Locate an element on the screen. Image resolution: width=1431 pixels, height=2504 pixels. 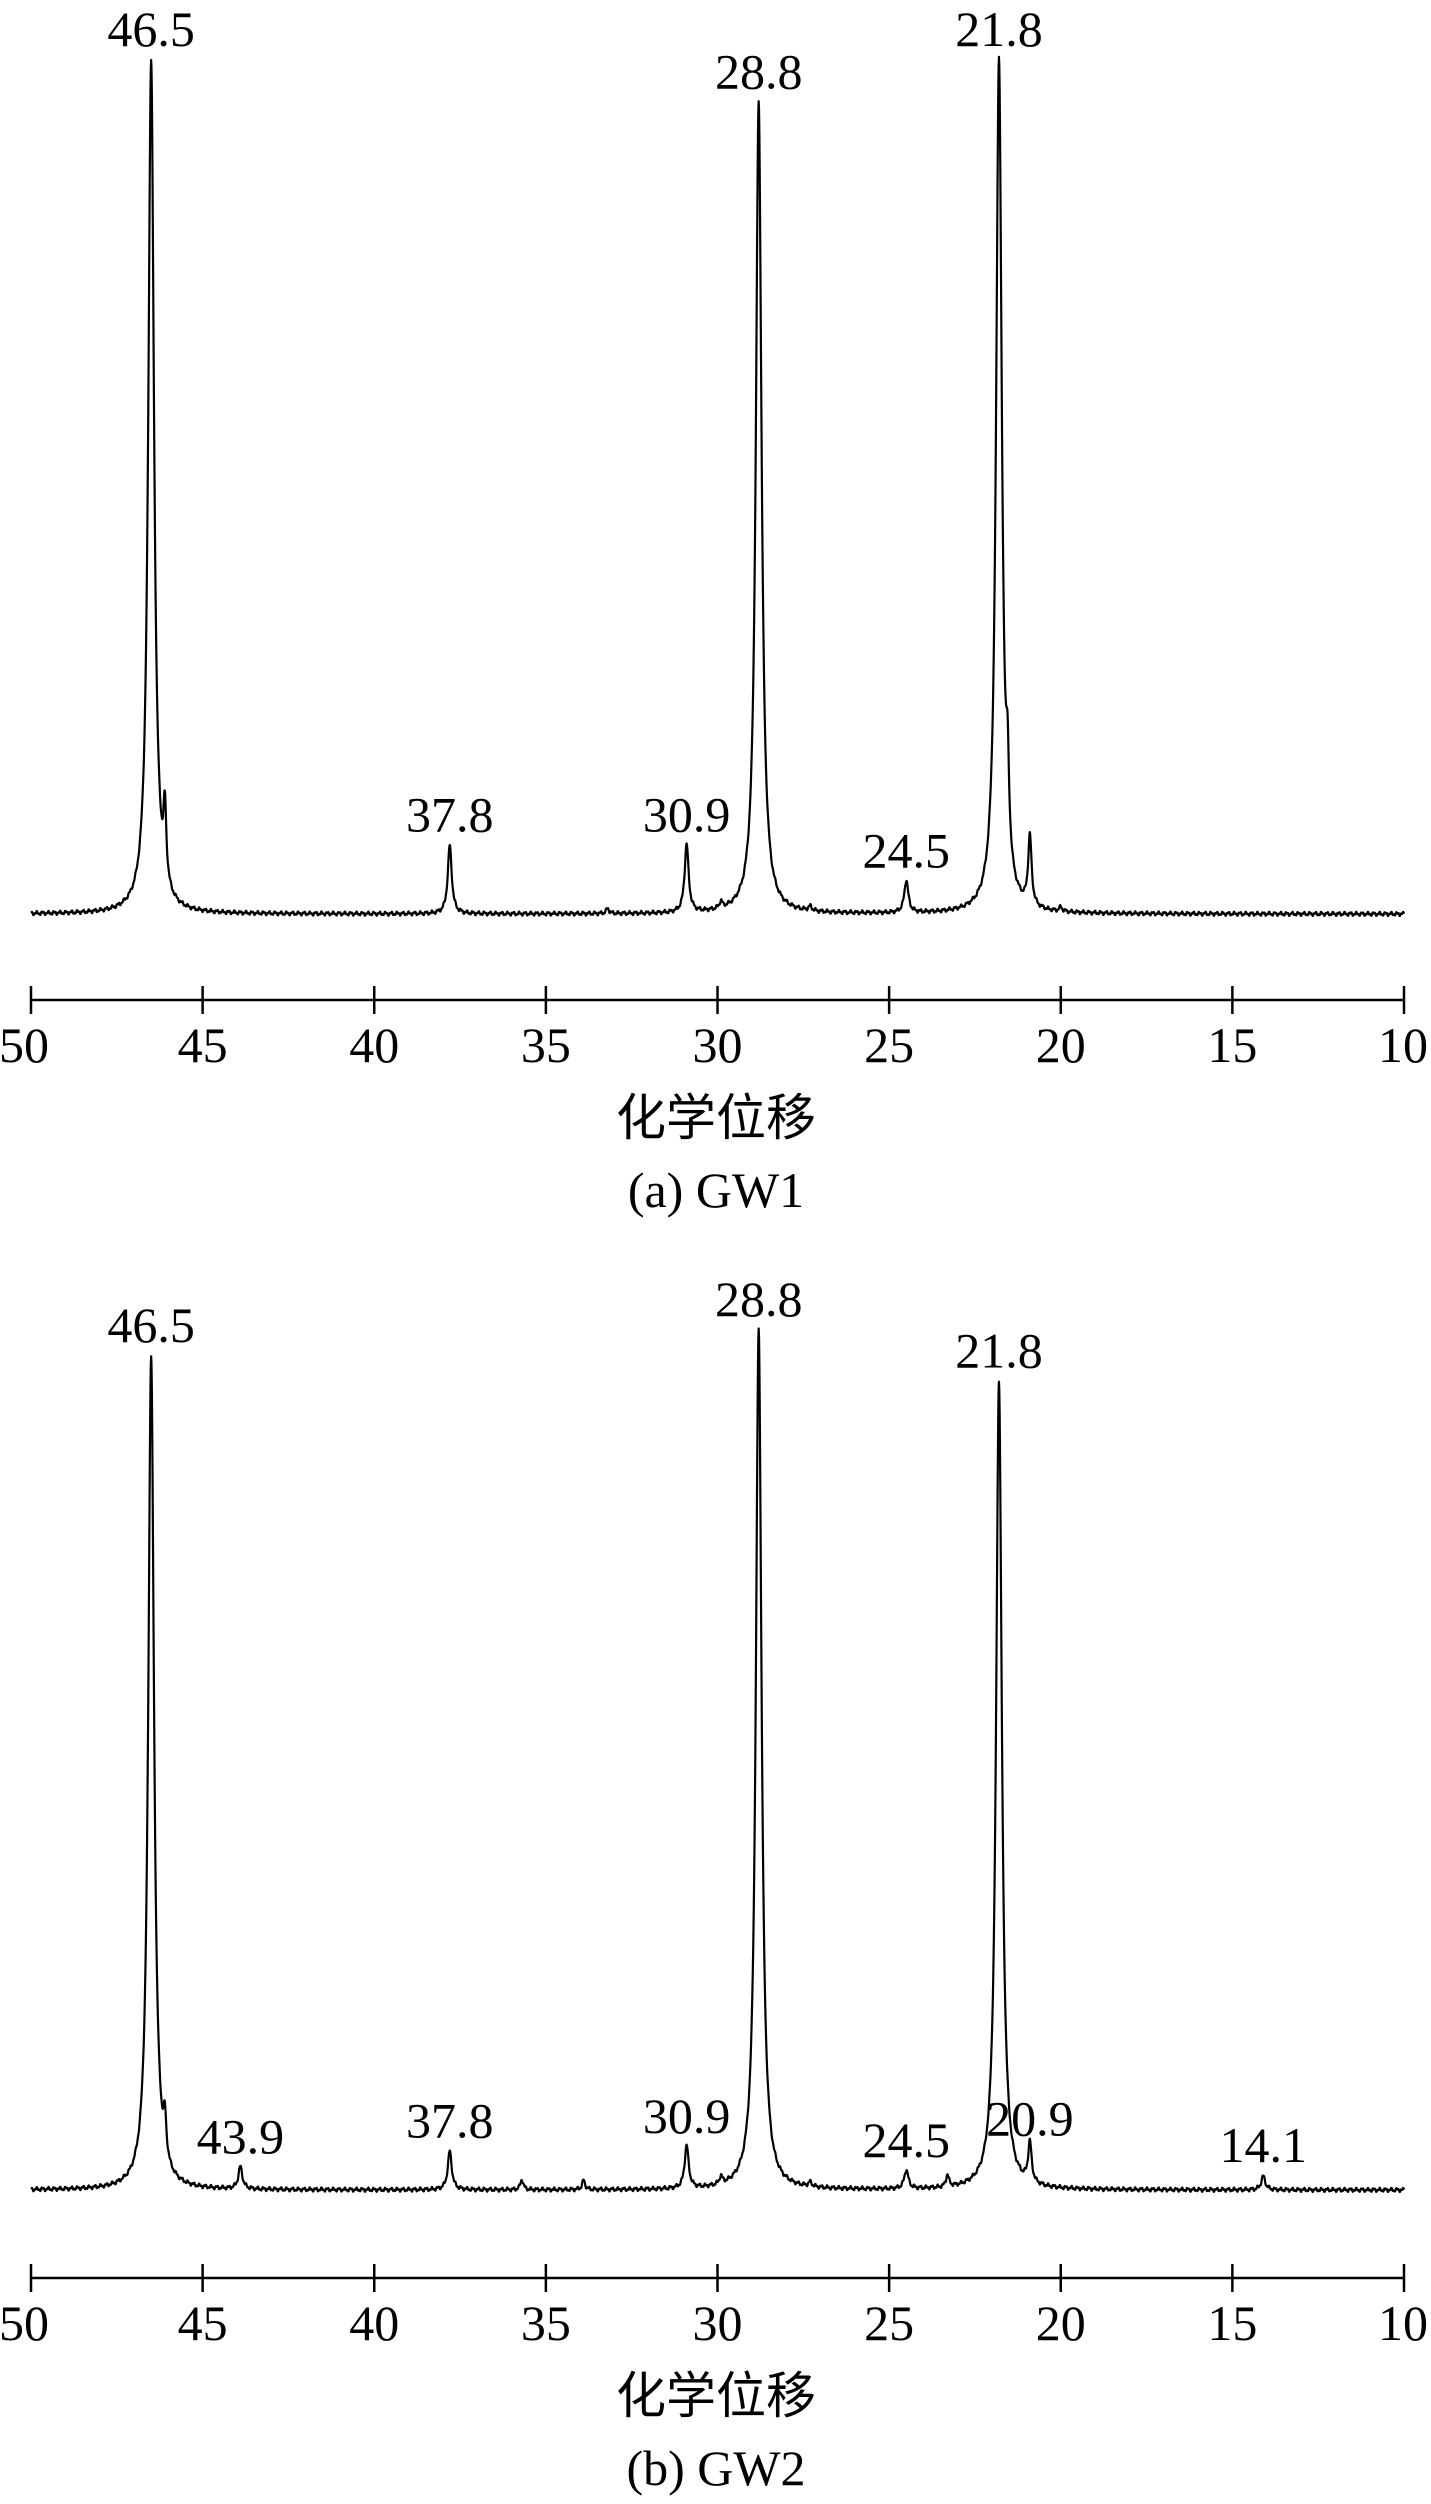
peak-label: 14.1 is located at coordinates (1264, 2145).